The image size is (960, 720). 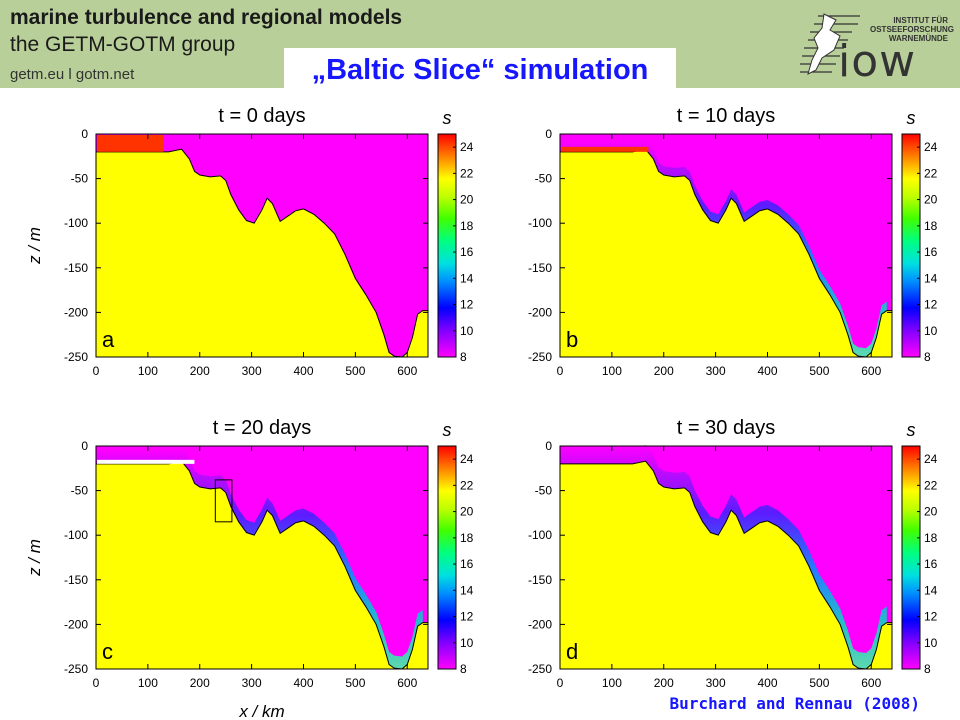 I want to click on citation: Burchard and Rennau (2008), so click(x=794, y=703).